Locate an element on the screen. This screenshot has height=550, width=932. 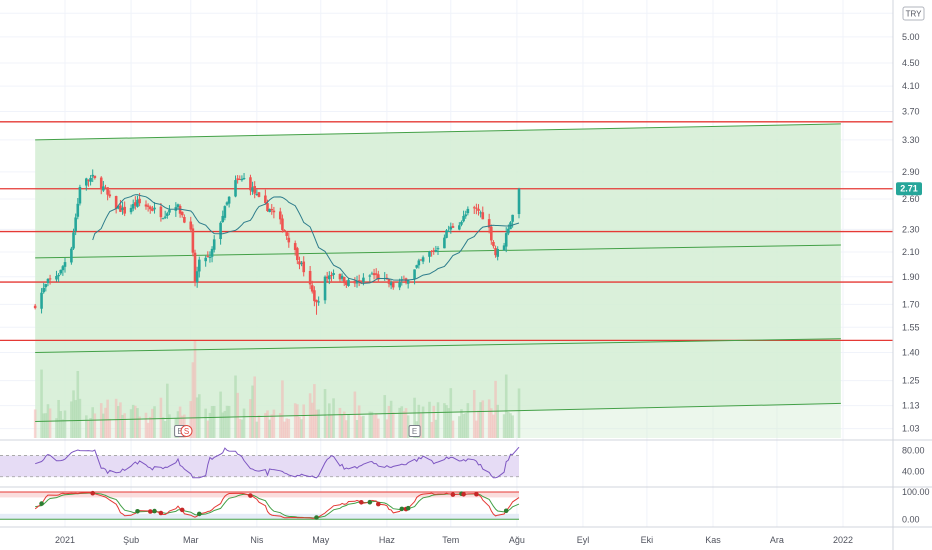
rsi-pane is located at coordinates (260, 462).